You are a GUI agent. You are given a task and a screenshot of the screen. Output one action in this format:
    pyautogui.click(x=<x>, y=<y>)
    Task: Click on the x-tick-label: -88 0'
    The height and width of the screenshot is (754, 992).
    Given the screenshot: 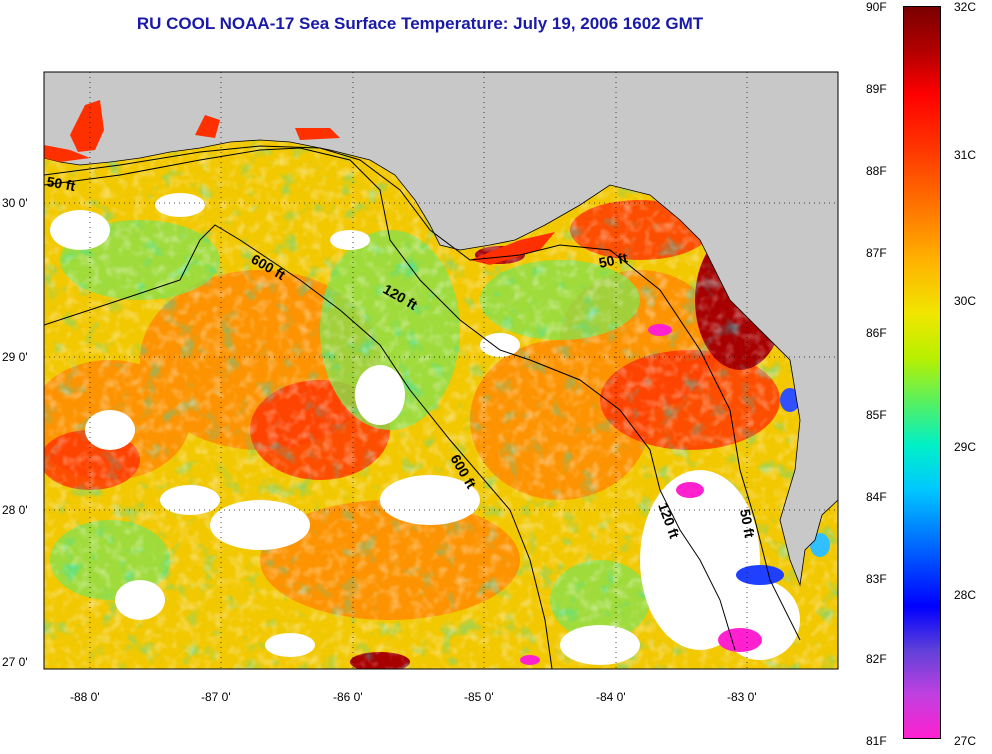 What is the action you would take?
    pyautogui.click(x=85, y=697)
    